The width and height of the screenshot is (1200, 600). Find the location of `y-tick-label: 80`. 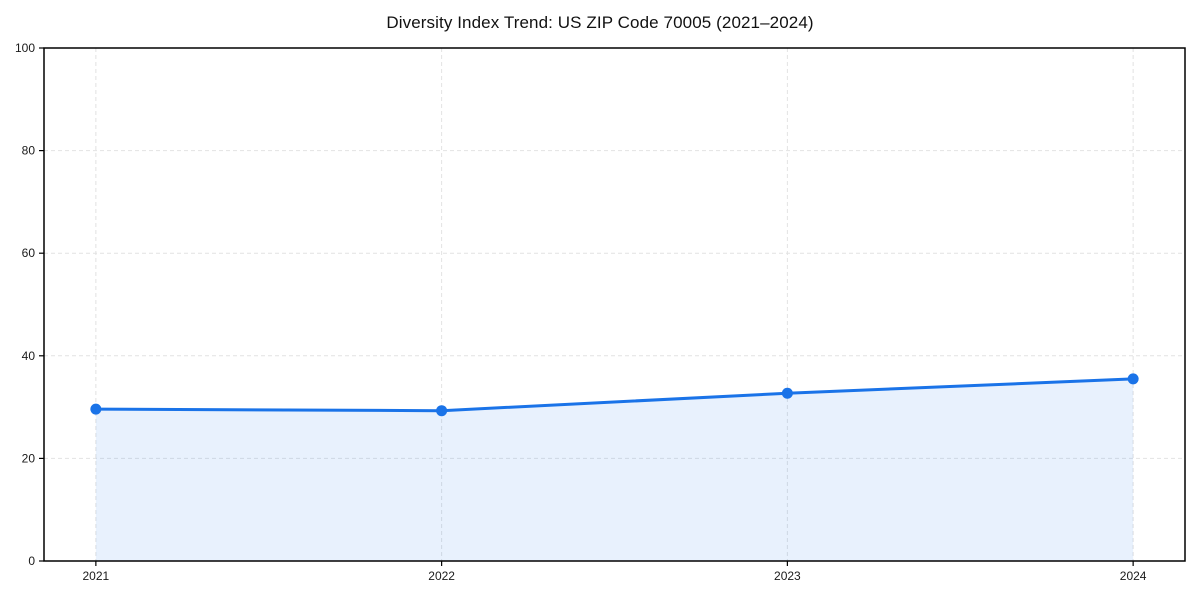

y-tick-label: 80 is located at coordinates (29, 151).